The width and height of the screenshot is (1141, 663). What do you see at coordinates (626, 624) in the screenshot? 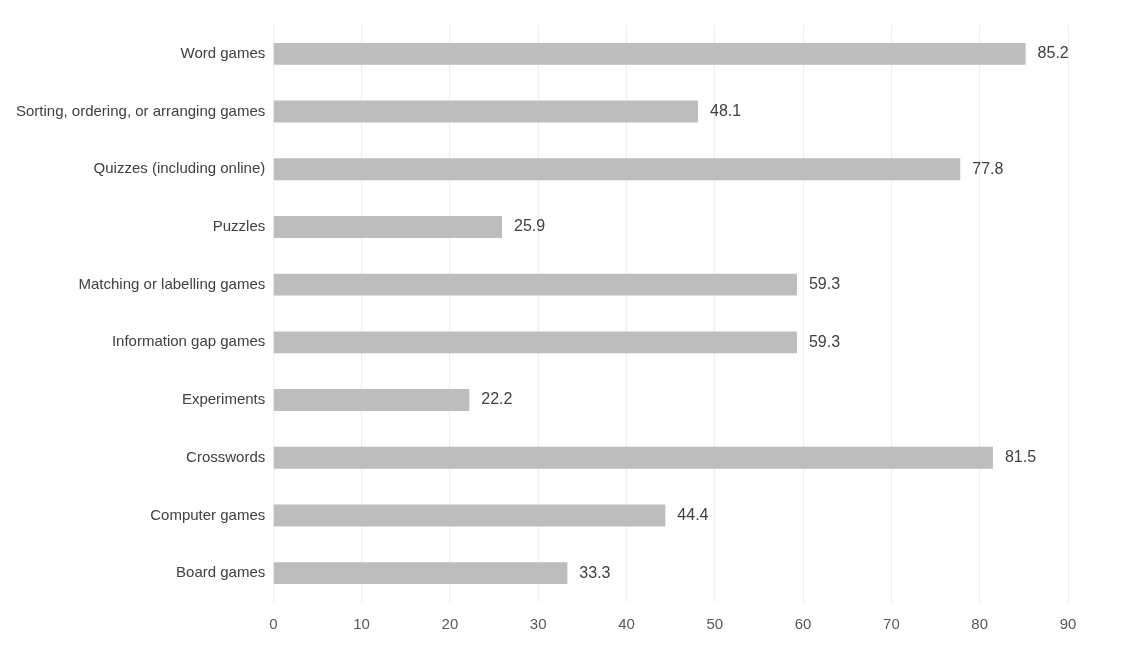
I see `x-tick-label: 40` at bounding box center [626, 624].